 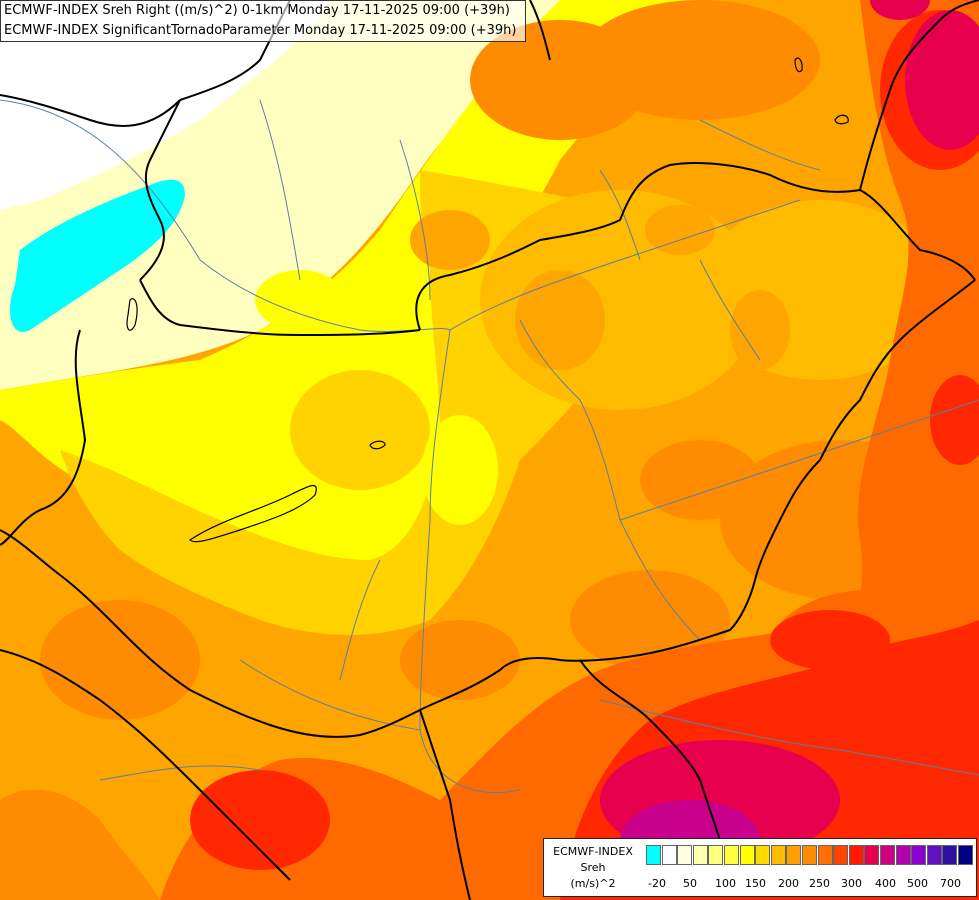 What do you see at coordinates (690, 883) in the screenshot?
I see `legend-tick-label: 50` at bounding box center [690, 883].